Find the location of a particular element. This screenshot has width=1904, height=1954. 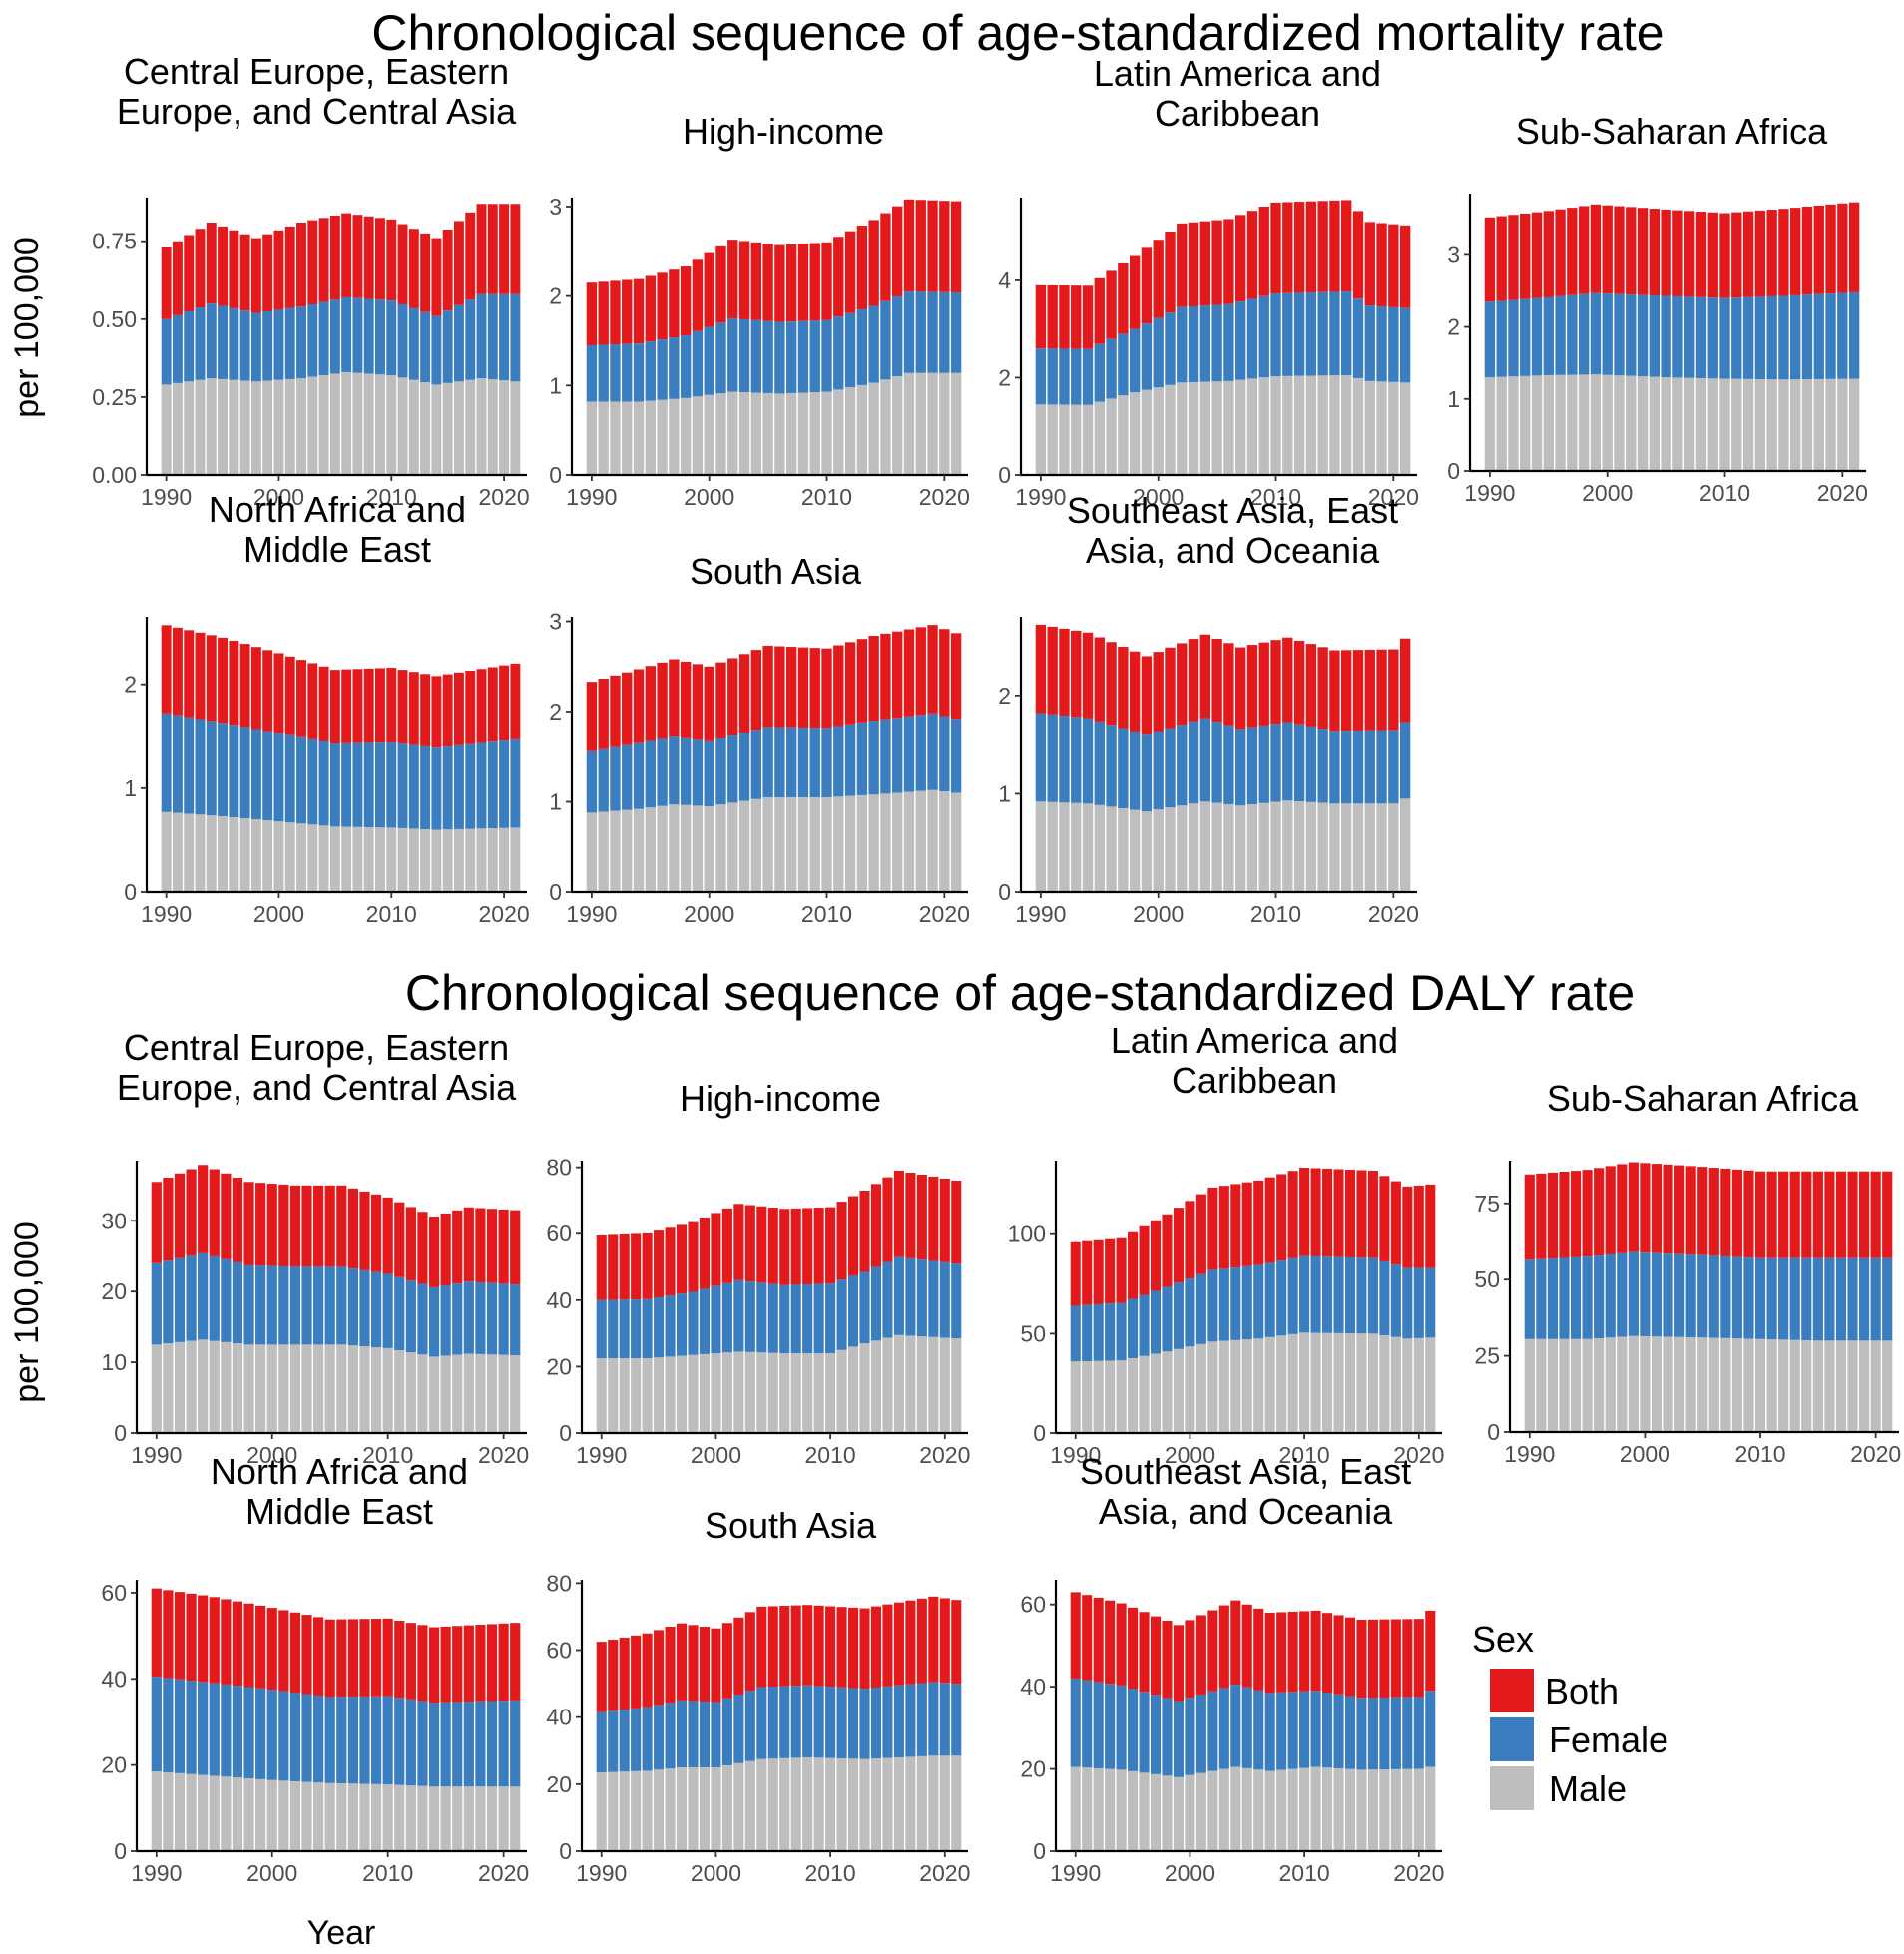

bar-female-1991 is located at coordinates (1087, 1333).